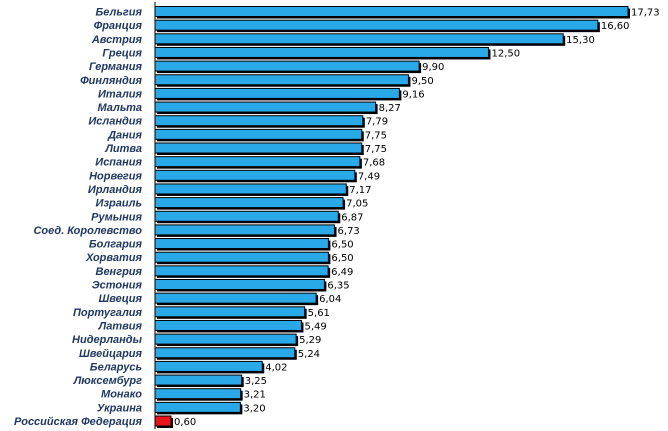  I want to click on category-label: Франция, so click(118, 26).